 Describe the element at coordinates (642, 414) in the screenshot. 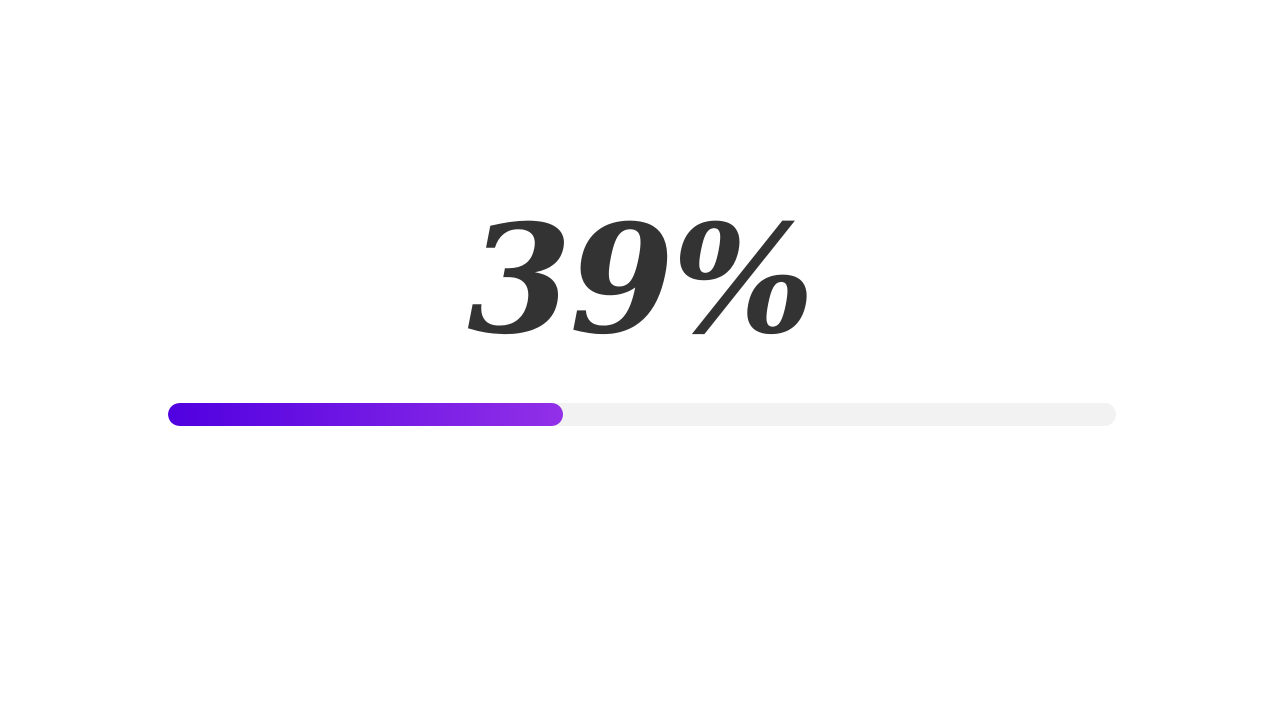

I see `progress-bar-track` at that location.